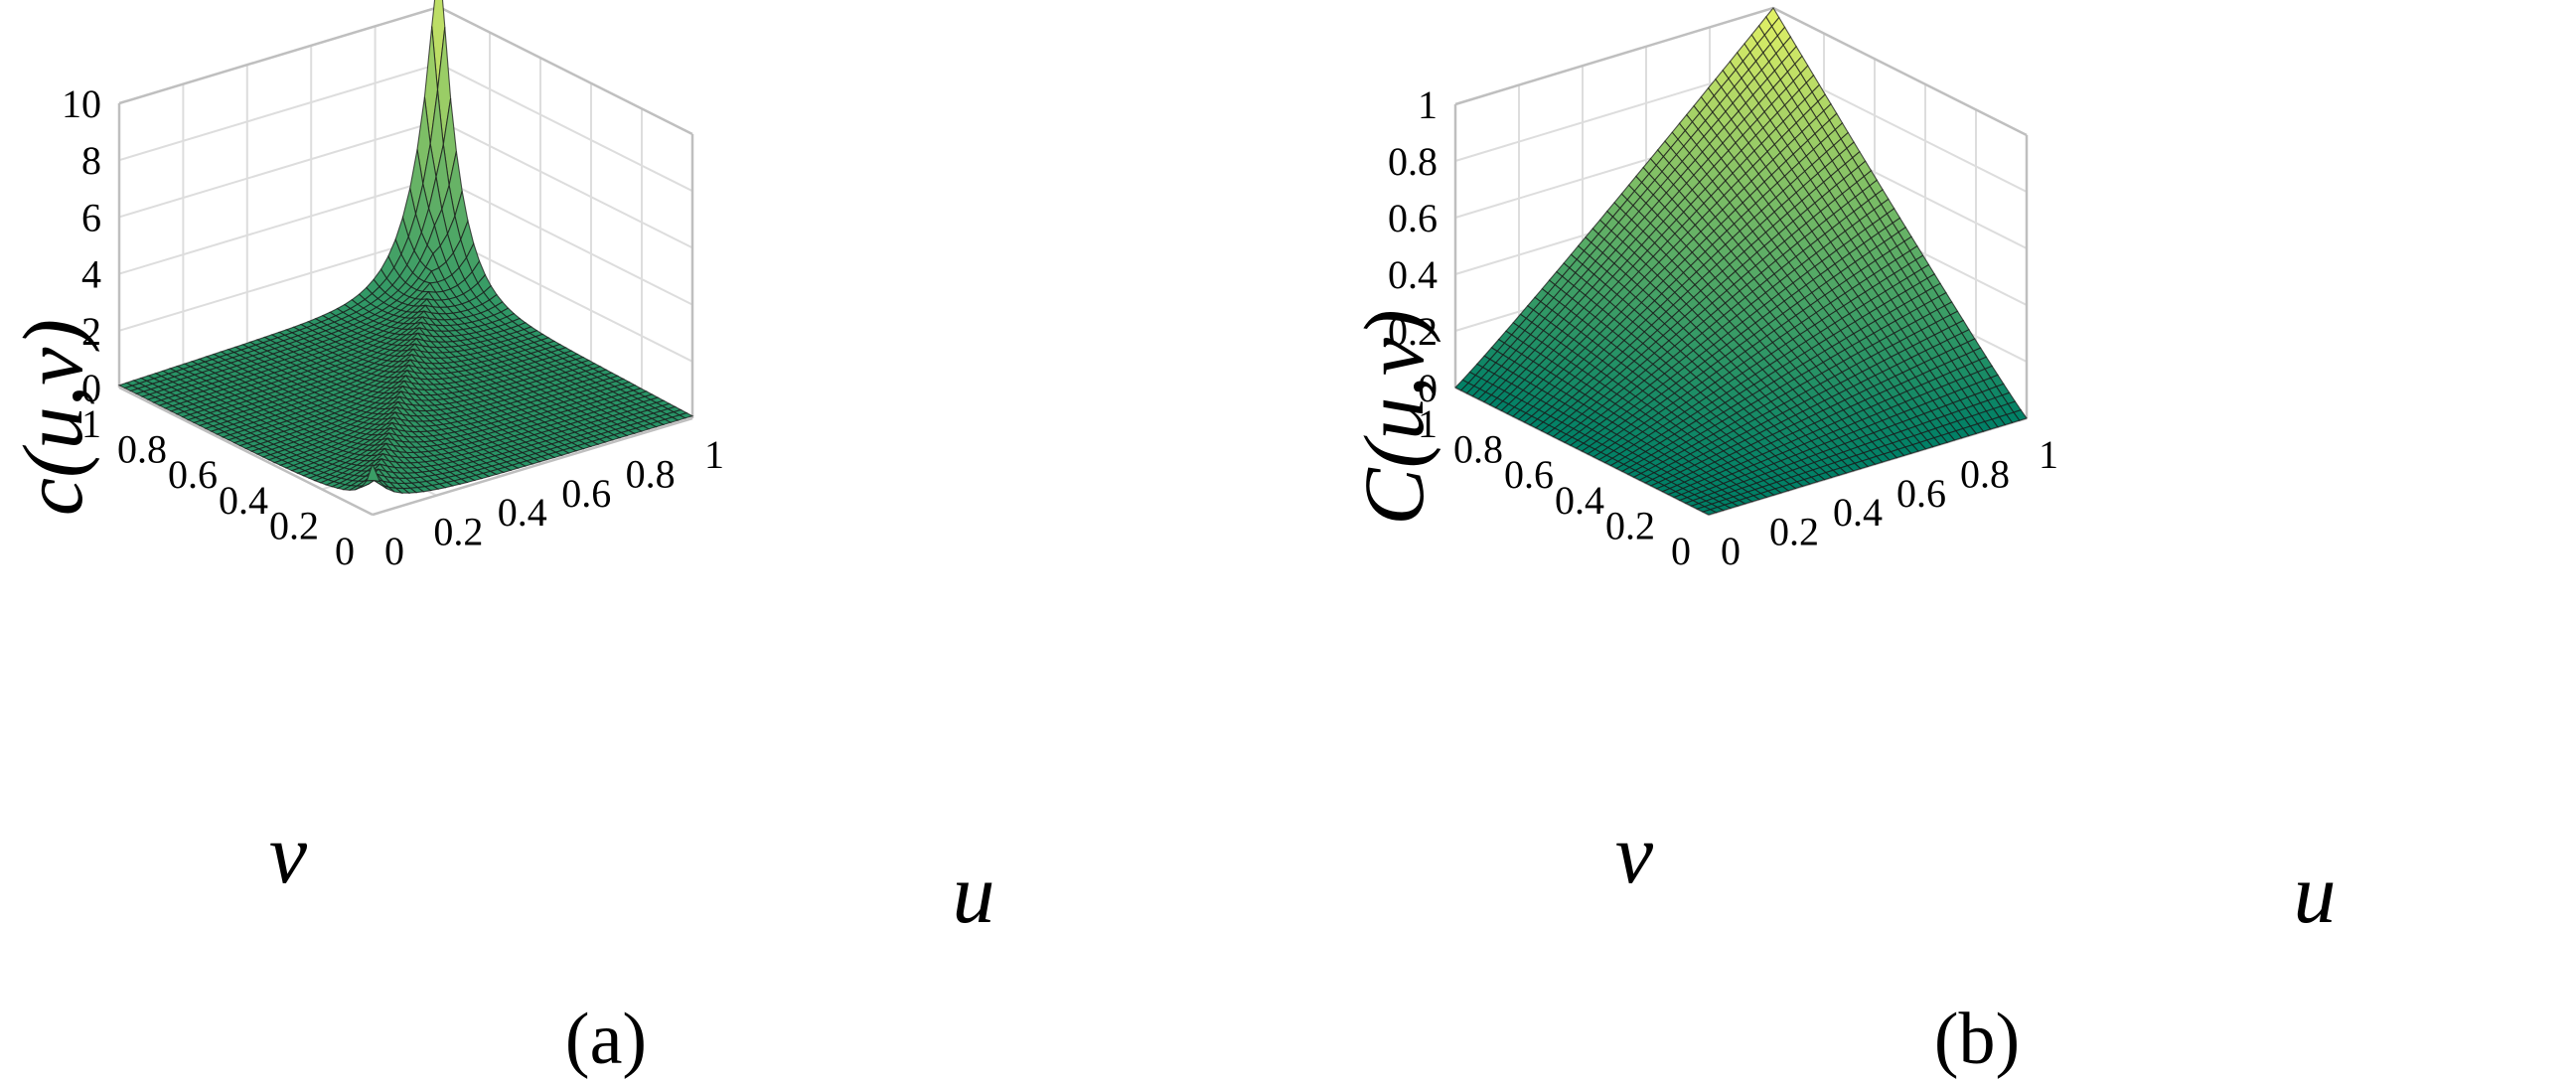 The width and height of the screenshot is (2576, 1084). Describe the element at coordinates (1977, 1039) in the screenshot. I see `panel-b-label: (b)` at that location.